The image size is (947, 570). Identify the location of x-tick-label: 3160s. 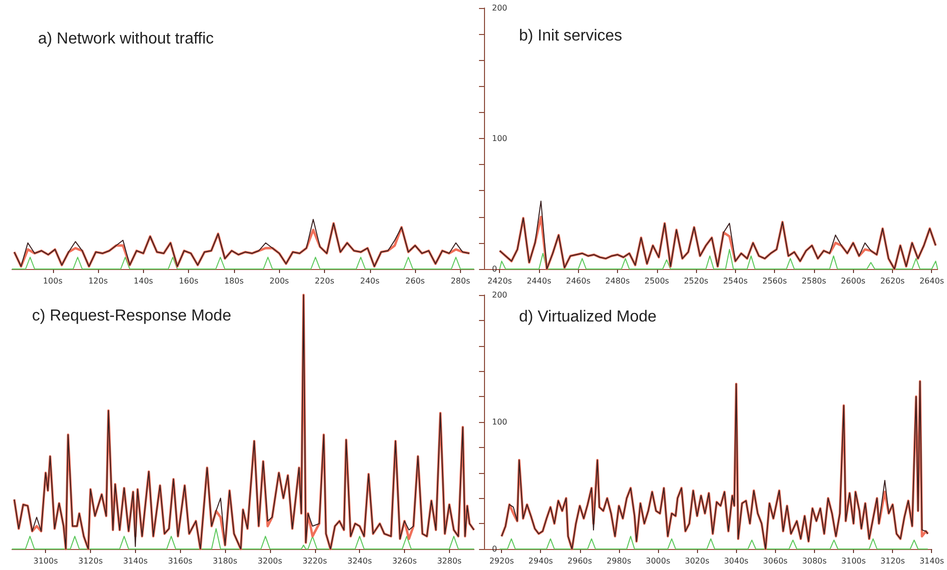
(180, 561).